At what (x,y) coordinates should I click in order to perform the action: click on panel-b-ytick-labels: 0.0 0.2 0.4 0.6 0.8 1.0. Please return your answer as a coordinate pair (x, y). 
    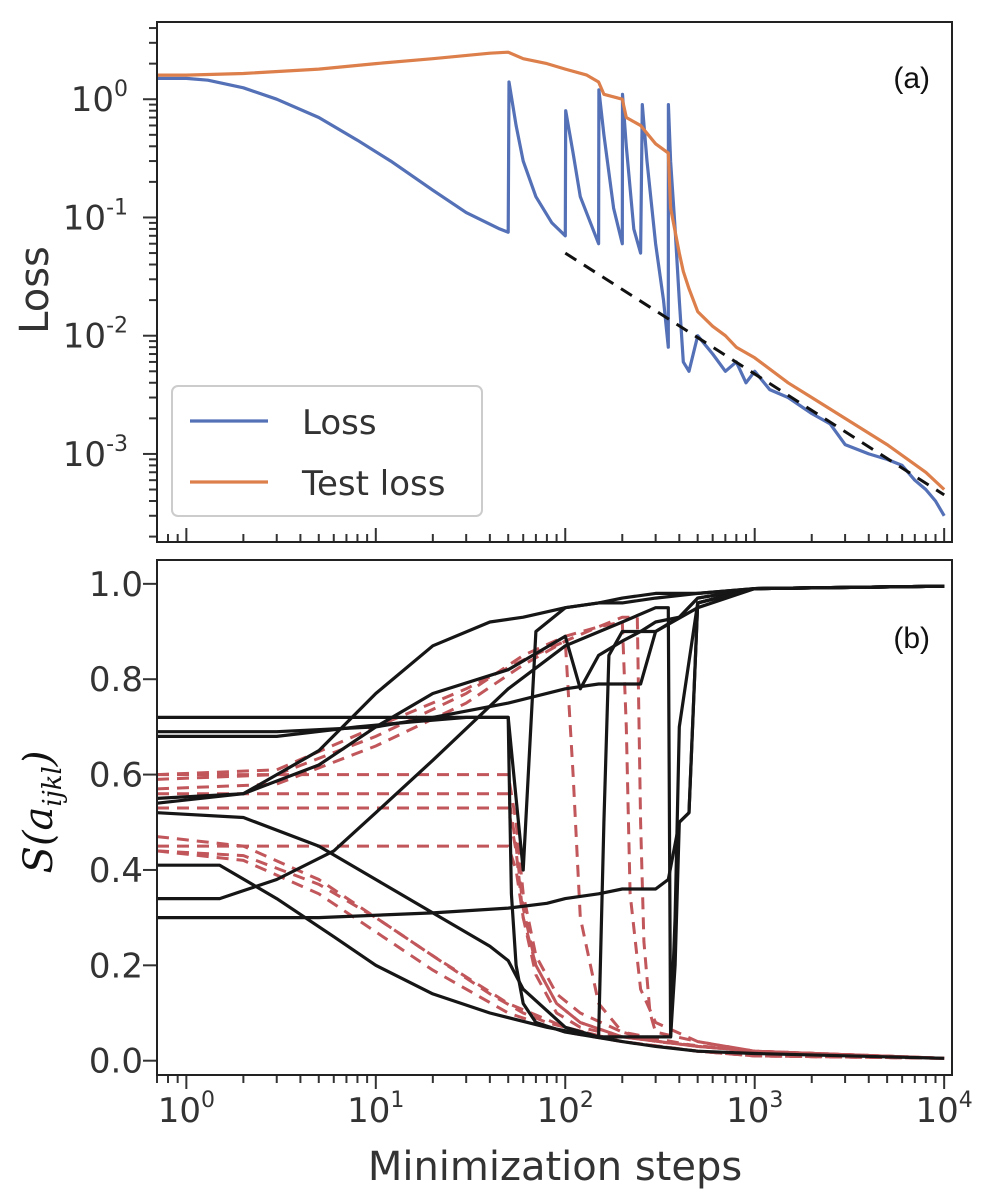
    Looking at the image, I should click on (116, 823).